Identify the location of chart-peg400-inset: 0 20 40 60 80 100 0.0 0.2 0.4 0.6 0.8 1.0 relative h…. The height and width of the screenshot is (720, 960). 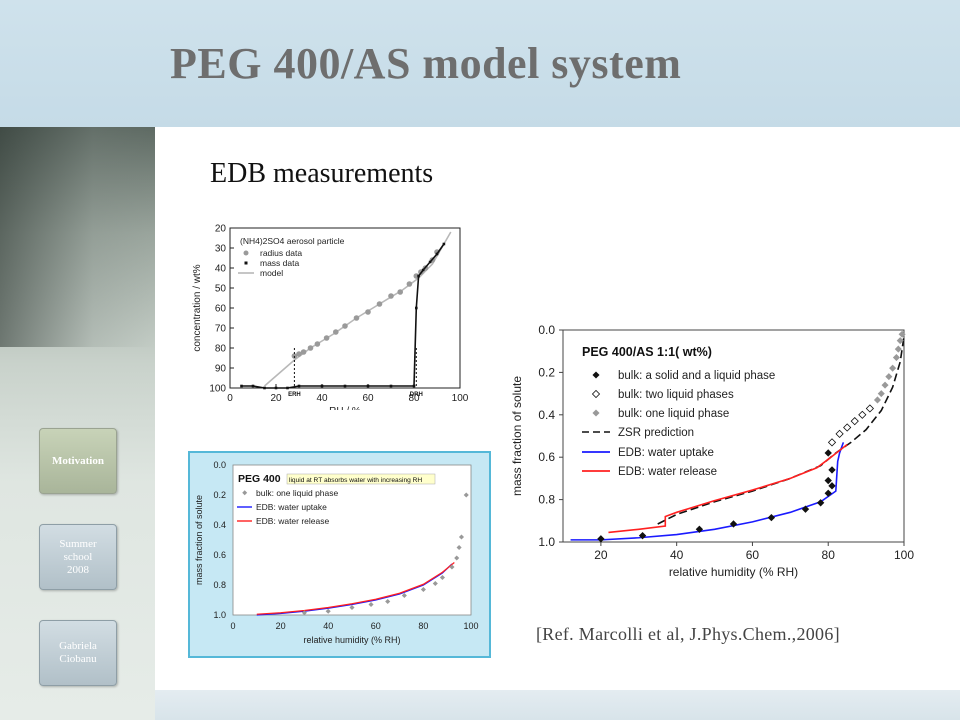
(339, 554).